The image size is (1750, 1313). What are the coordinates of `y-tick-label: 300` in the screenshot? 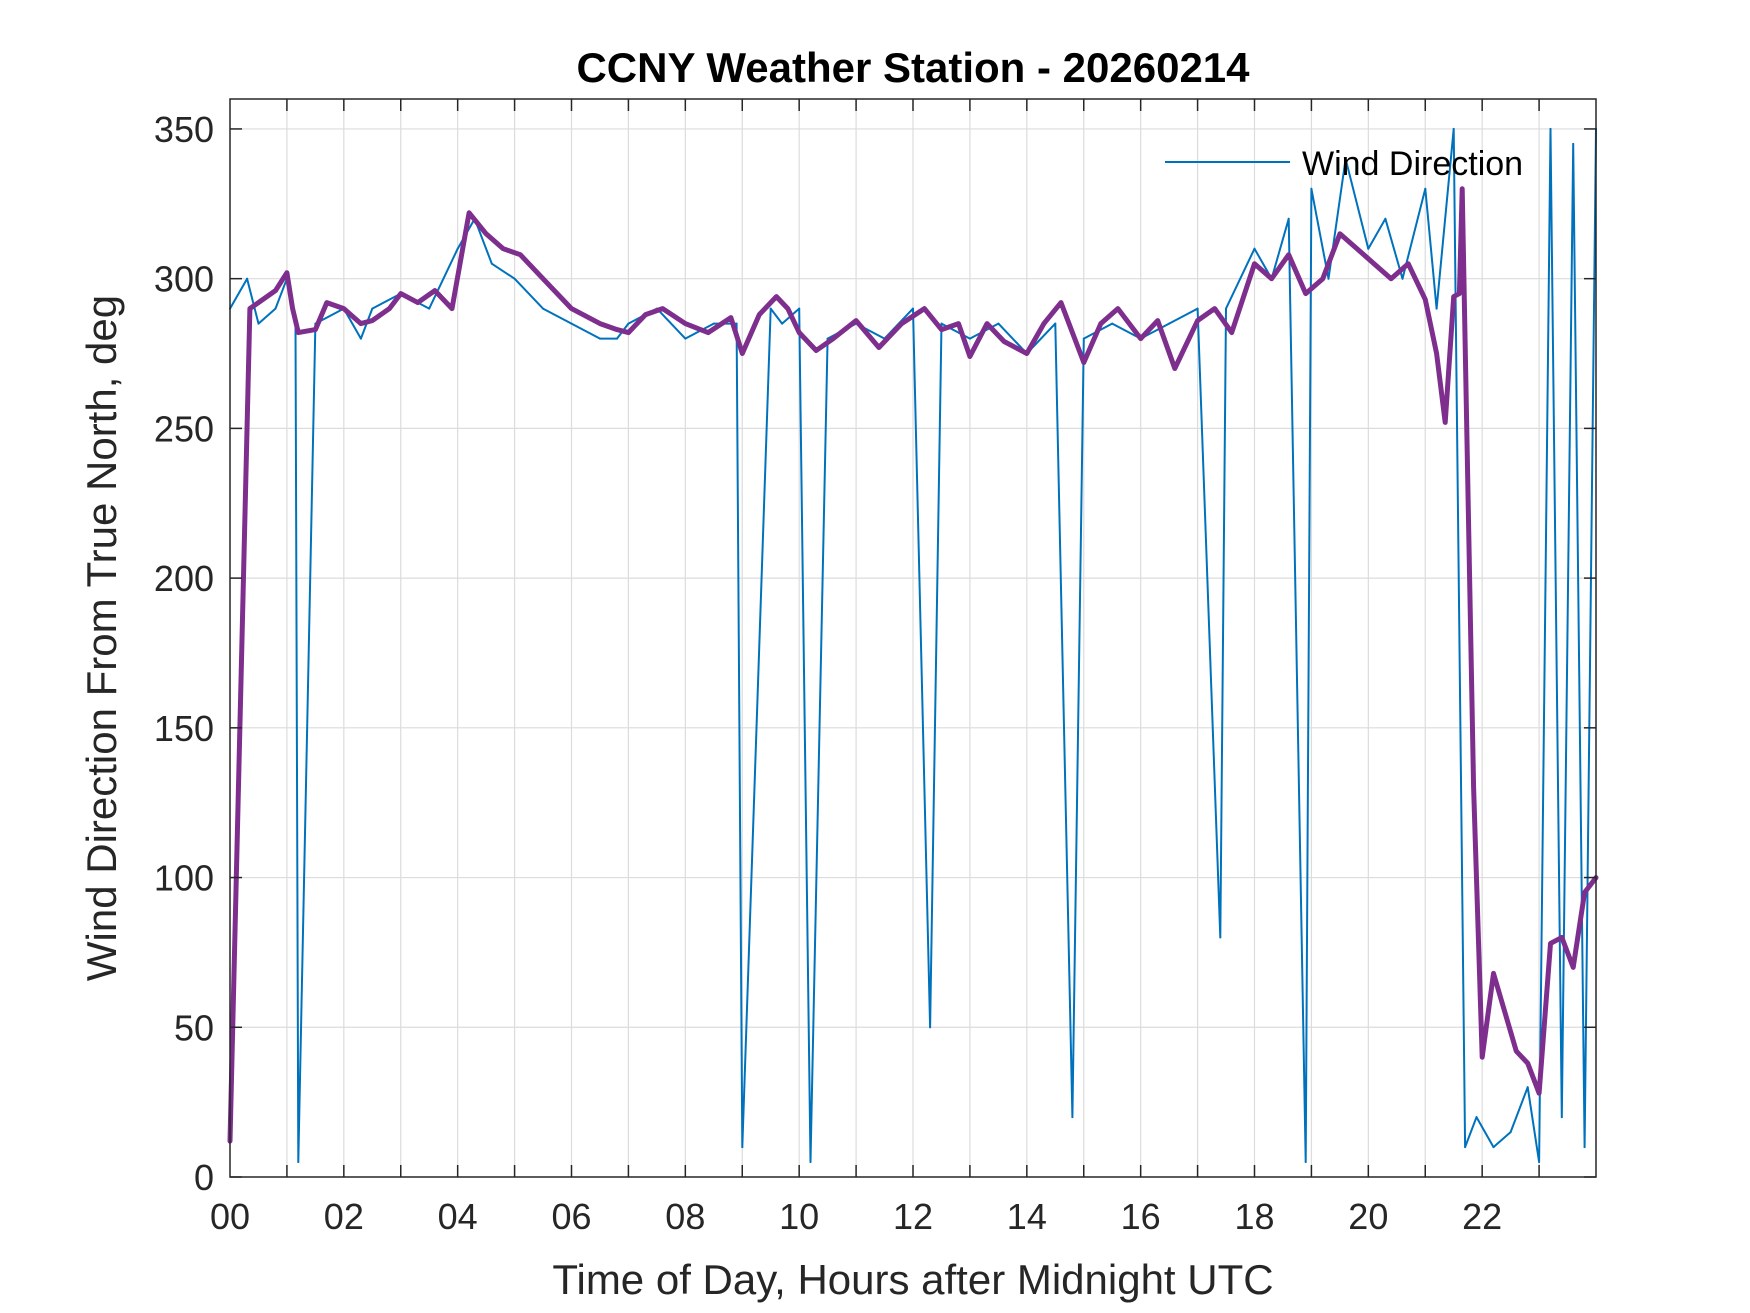 It's located at (184, 279).